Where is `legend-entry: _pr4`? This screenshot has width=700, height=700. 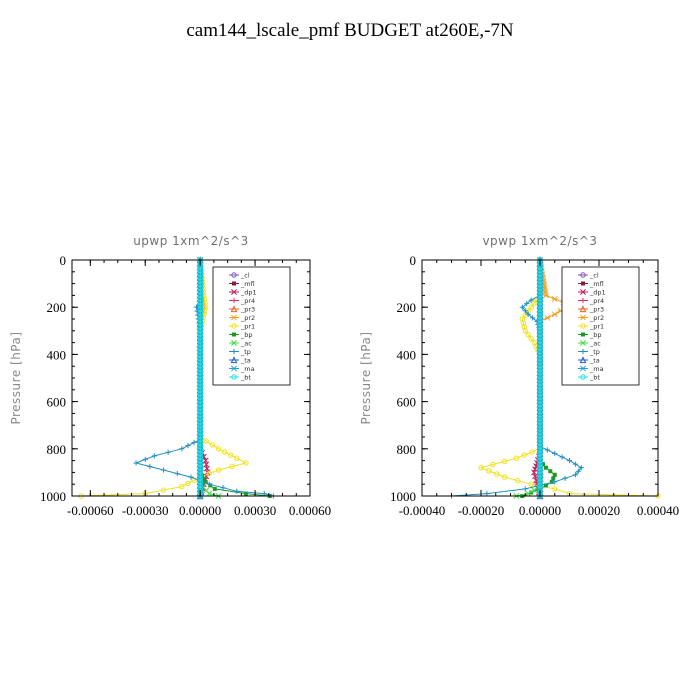
legend-entry: _pr4 is located at coordinates (596, 301).